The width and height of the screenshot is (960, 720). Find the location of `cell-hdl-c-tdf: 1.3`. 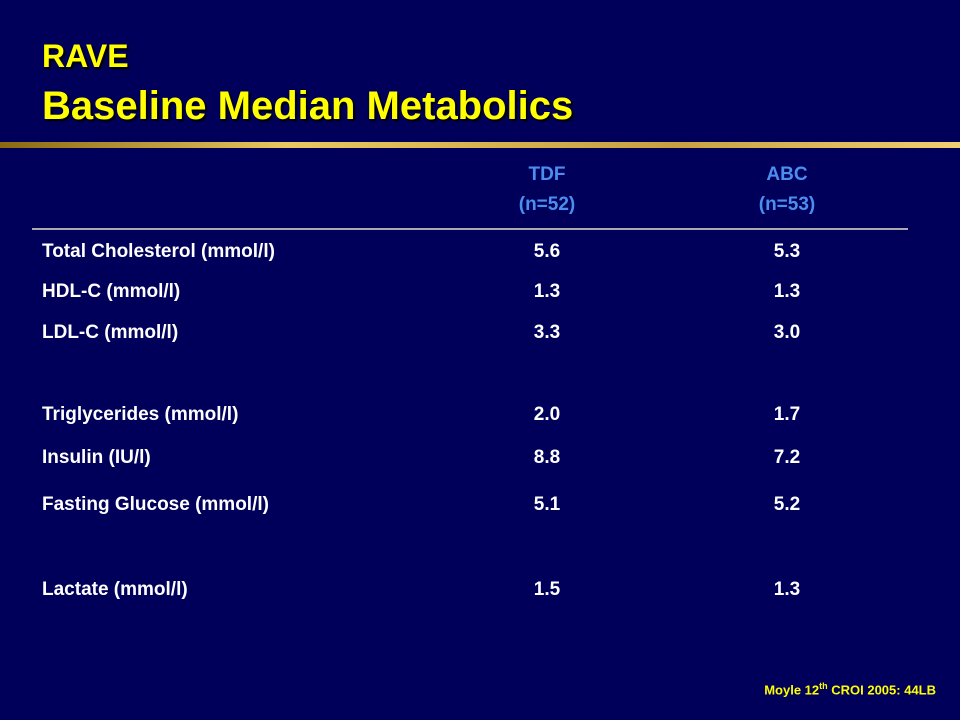

cell-hdl-c-tdf: 1.3 is located at coordinates (547, 291).